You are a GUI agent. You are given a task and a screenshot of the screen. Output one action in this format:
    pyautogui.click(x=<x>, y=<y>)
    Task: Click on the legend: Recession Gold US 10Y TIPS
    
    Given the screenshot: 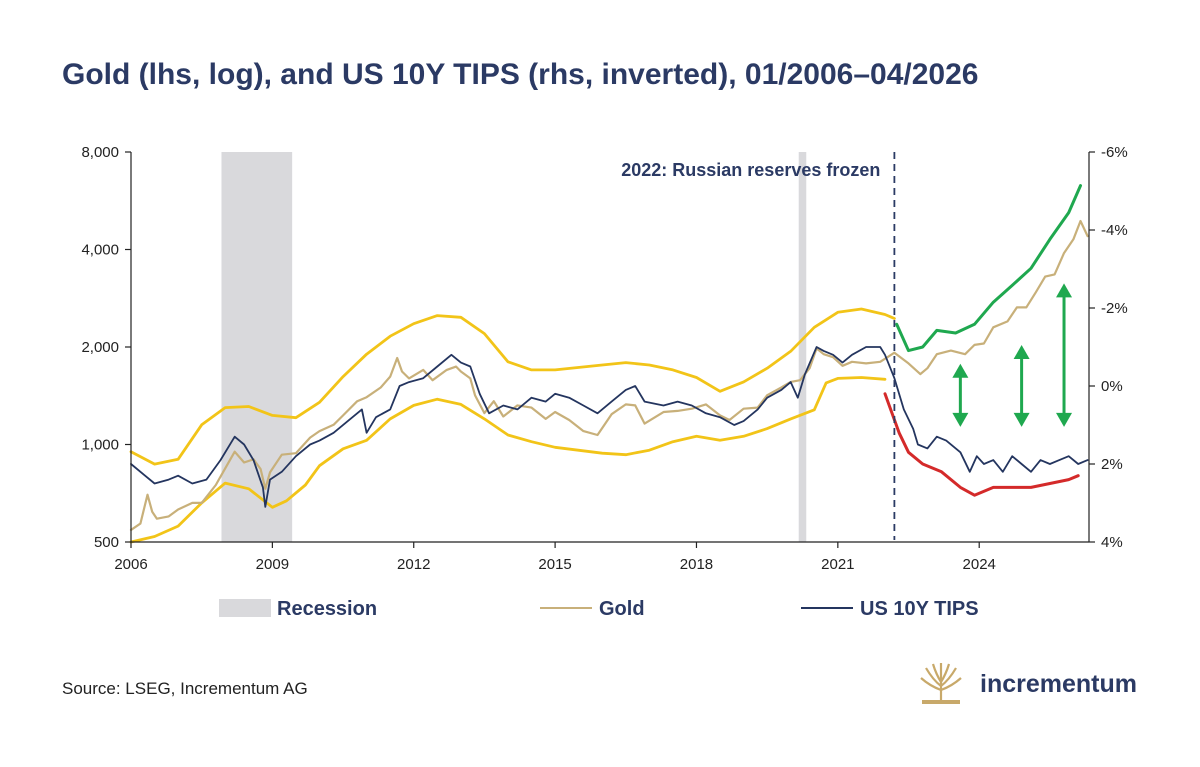 What is the action you would take?
    pyautogui.click(x=599, y=609)
    